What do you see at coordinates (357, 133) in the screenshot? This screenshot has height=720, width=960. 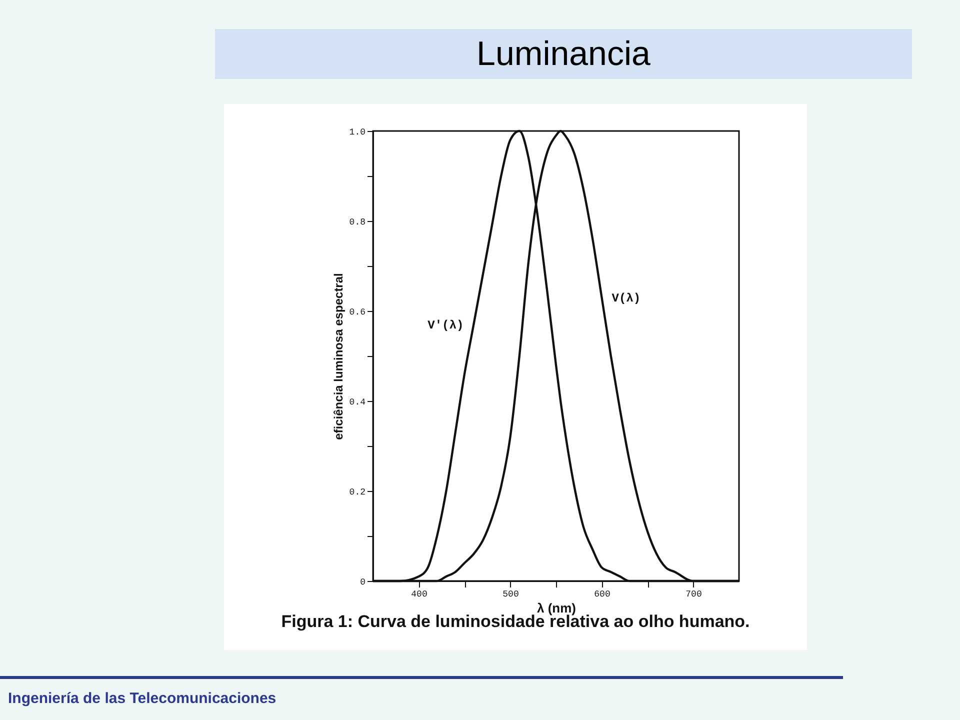 I see `y-tick-label: 1.0` at bounding box center [357, 133].